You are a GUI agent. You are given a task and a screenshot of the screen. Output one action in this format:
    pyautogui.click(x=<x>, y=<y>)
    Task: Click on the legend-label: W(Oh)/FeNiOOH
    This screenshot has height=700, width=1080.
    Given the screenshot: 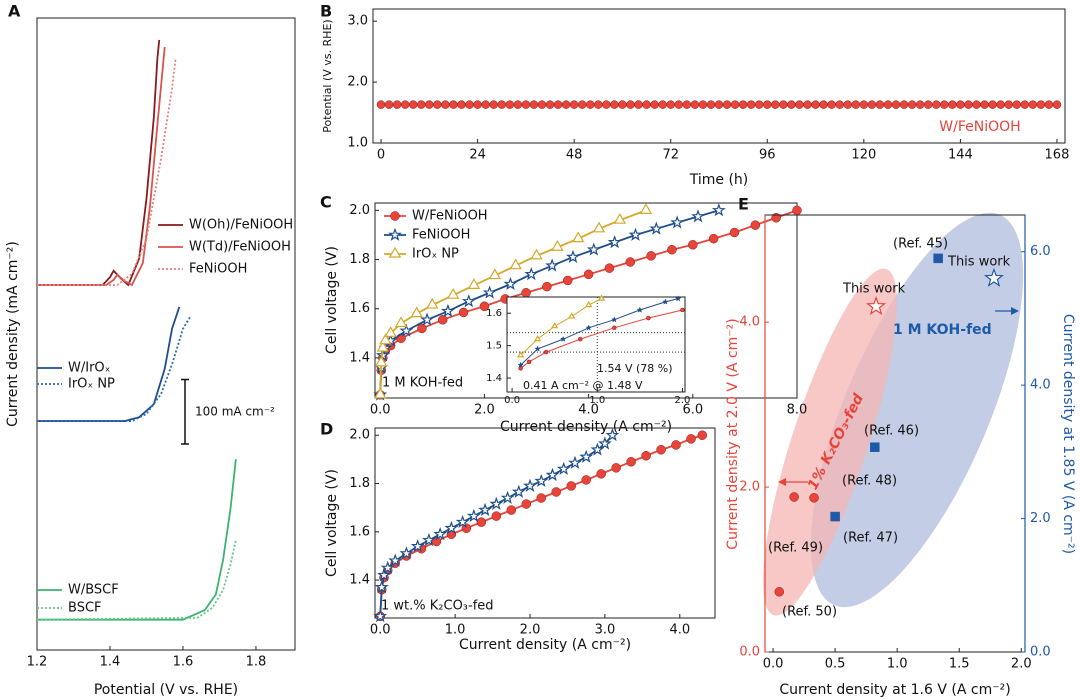 What is the action you would take?
    pyautogui.click(x=241, y=225)
    